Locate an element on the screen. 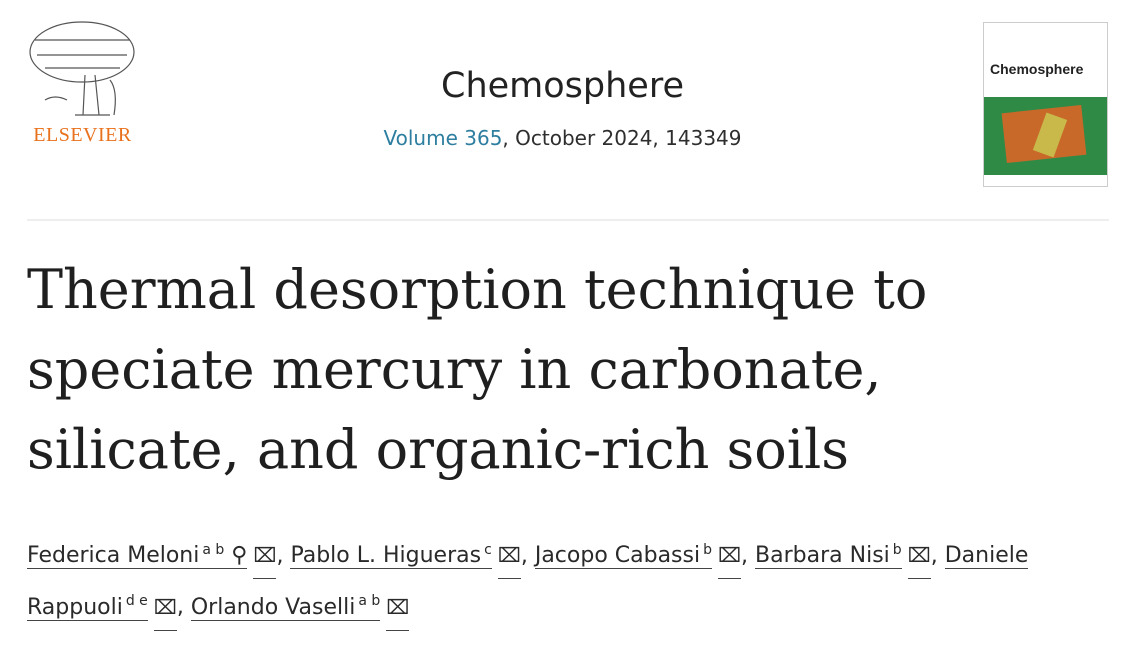 This screenshot has width=1140, height=651. author-link: Orlando Vaselli a b is located at coordinates (285, 607).